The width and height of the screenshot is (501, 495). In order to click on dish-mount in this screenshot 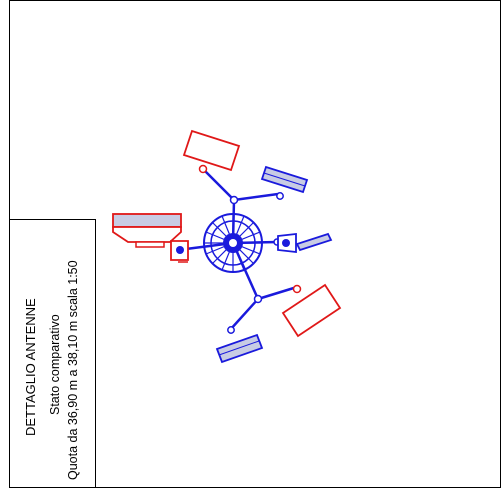, I will do `click(150, 244)`.